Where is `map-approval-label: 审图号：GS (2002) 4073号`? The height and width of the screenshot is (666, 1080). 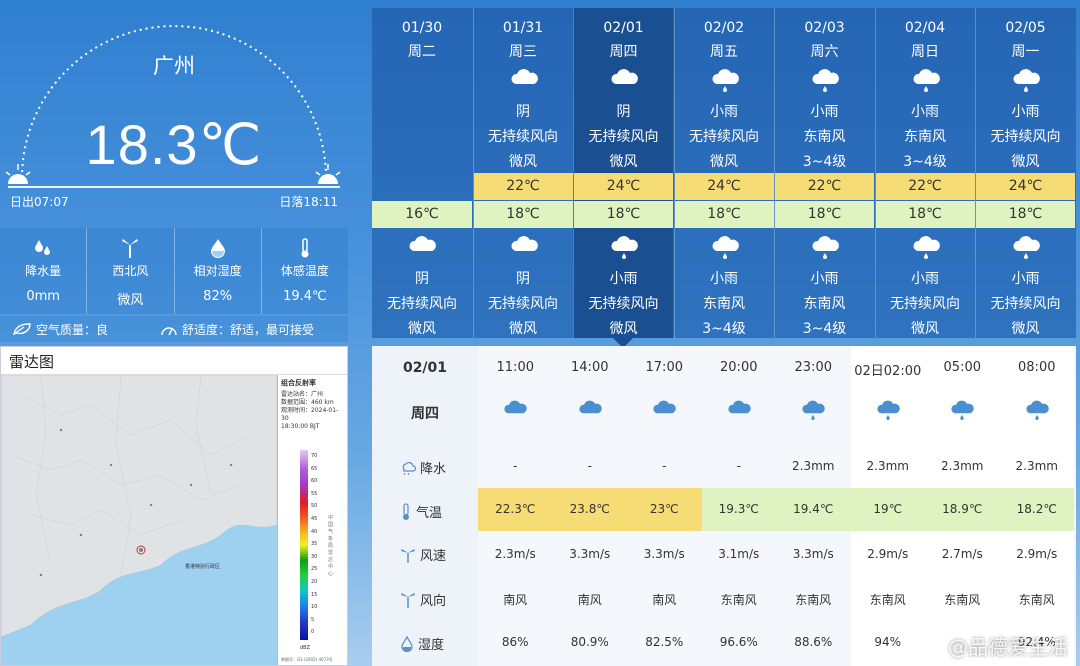 map-approval-label: 审图号：GS (2002) 4073号 is located at coordinates (307, 659).